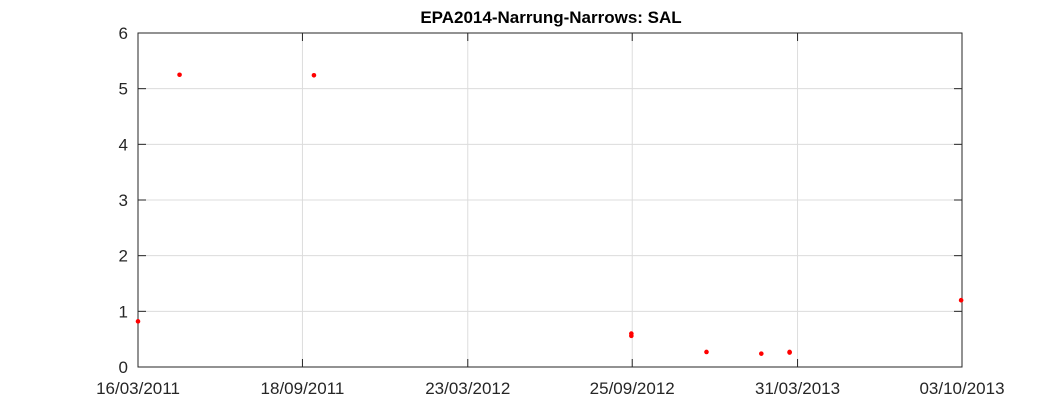 The height and width of the screenshot is (413, 1063). Describe the element at coordinates (123, 89) in the screenshot. I see `y-tick-label: 5` at that location.